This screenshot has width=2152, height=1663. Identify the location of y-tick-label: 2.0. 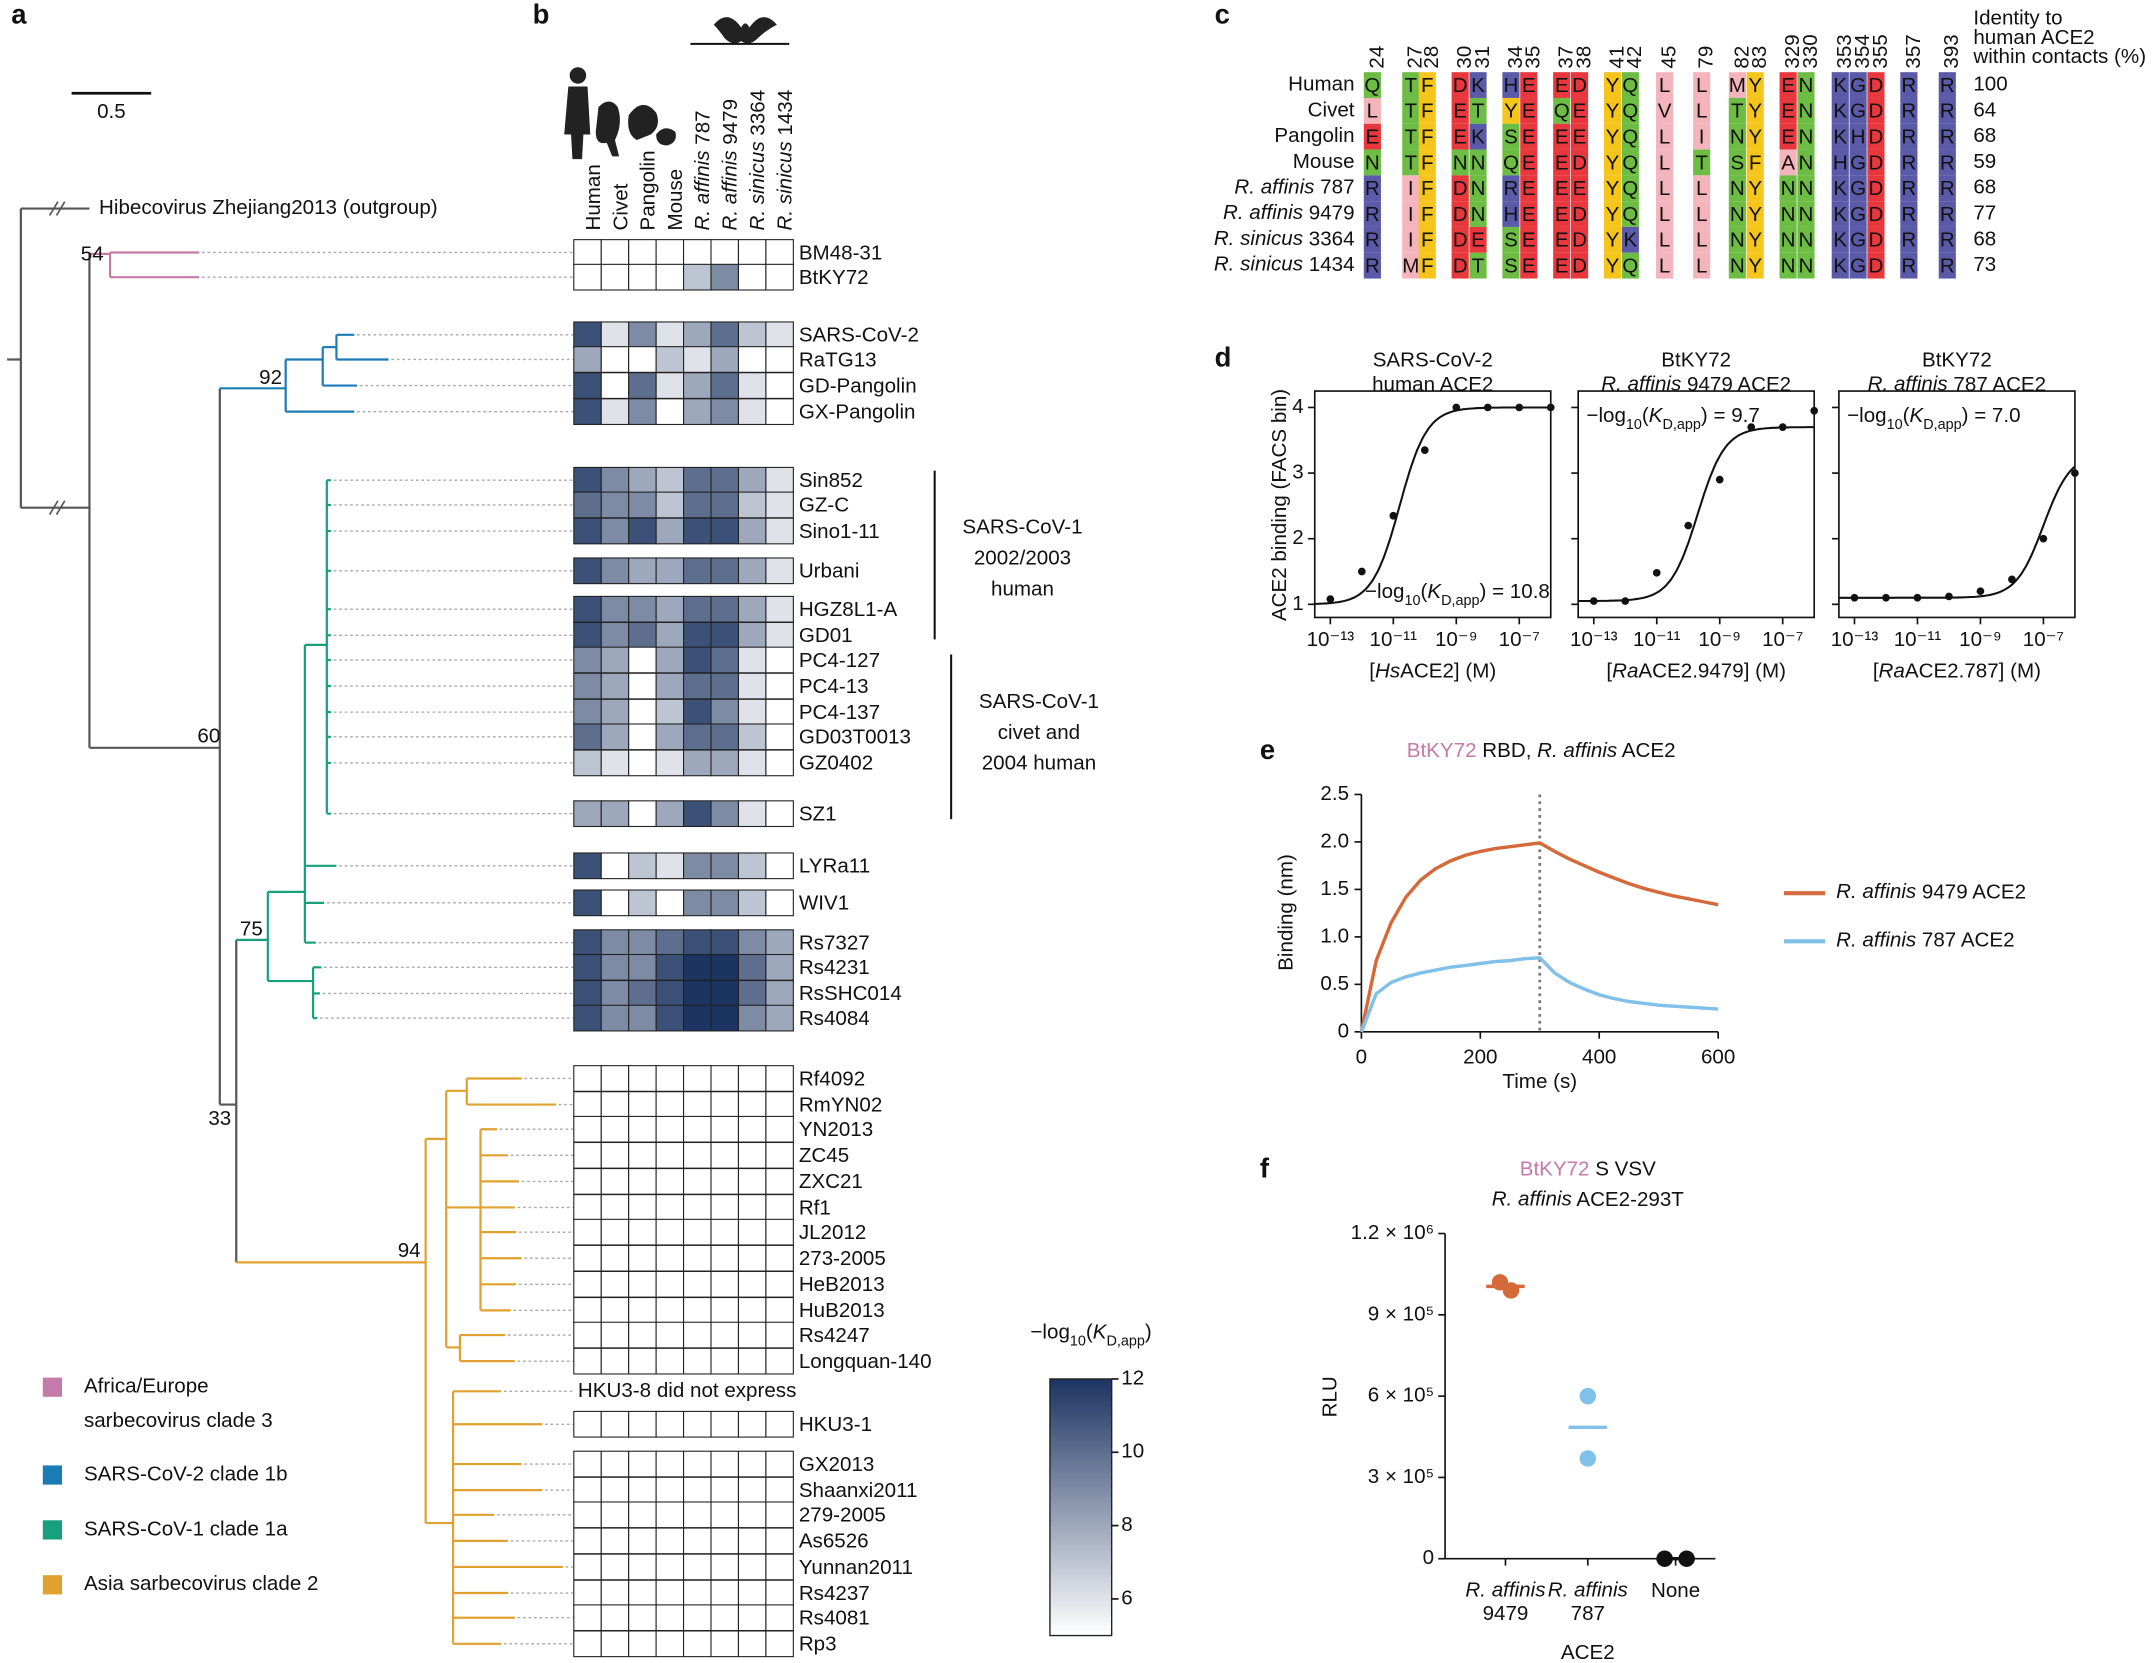
(1334, 840).